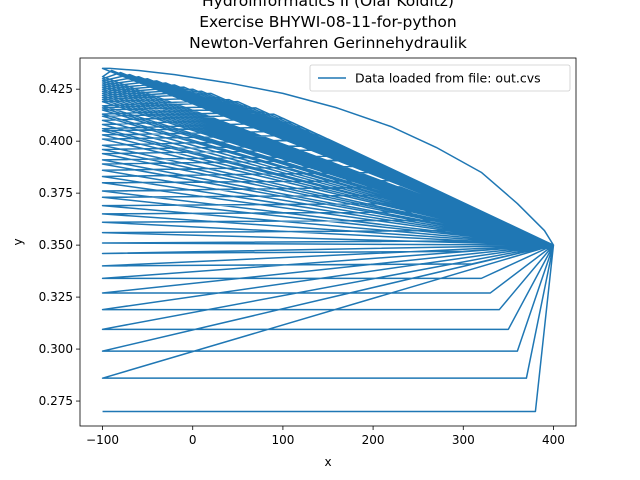  I want to click on y-tick-label: 0.350, so click(56, 245).